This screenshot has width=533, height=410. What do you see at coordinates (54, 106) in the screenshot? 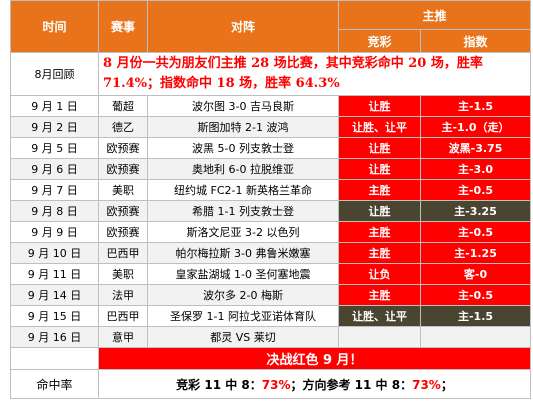
I see `date: 9 月 1 日` at bounding box center [54, 106].